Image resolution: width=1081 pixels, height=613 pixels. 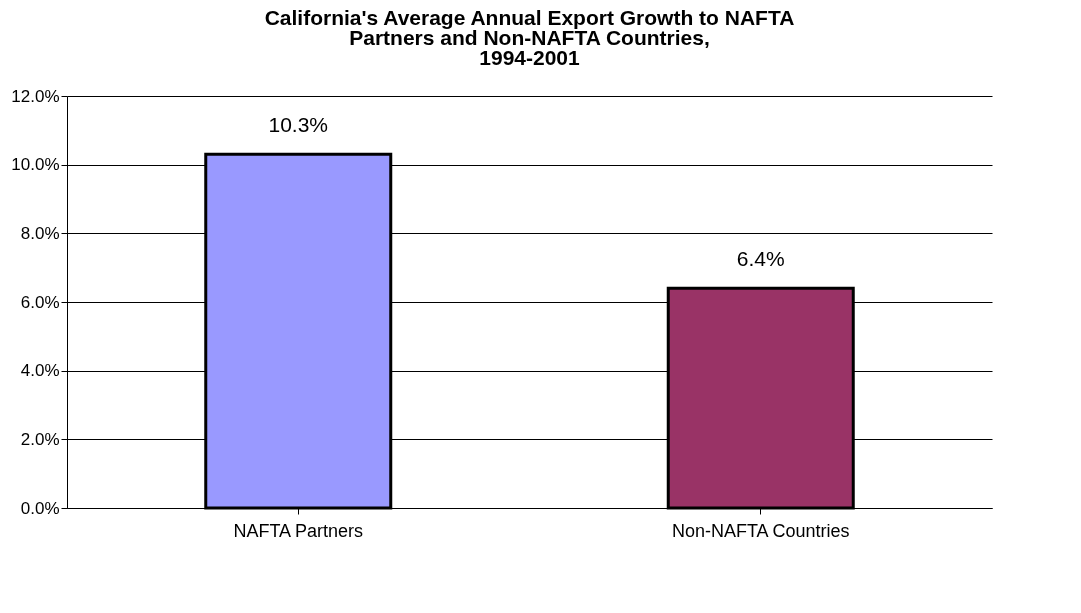 I want to click on y-tick-label: 2.0%, so click(x=40, y=439).